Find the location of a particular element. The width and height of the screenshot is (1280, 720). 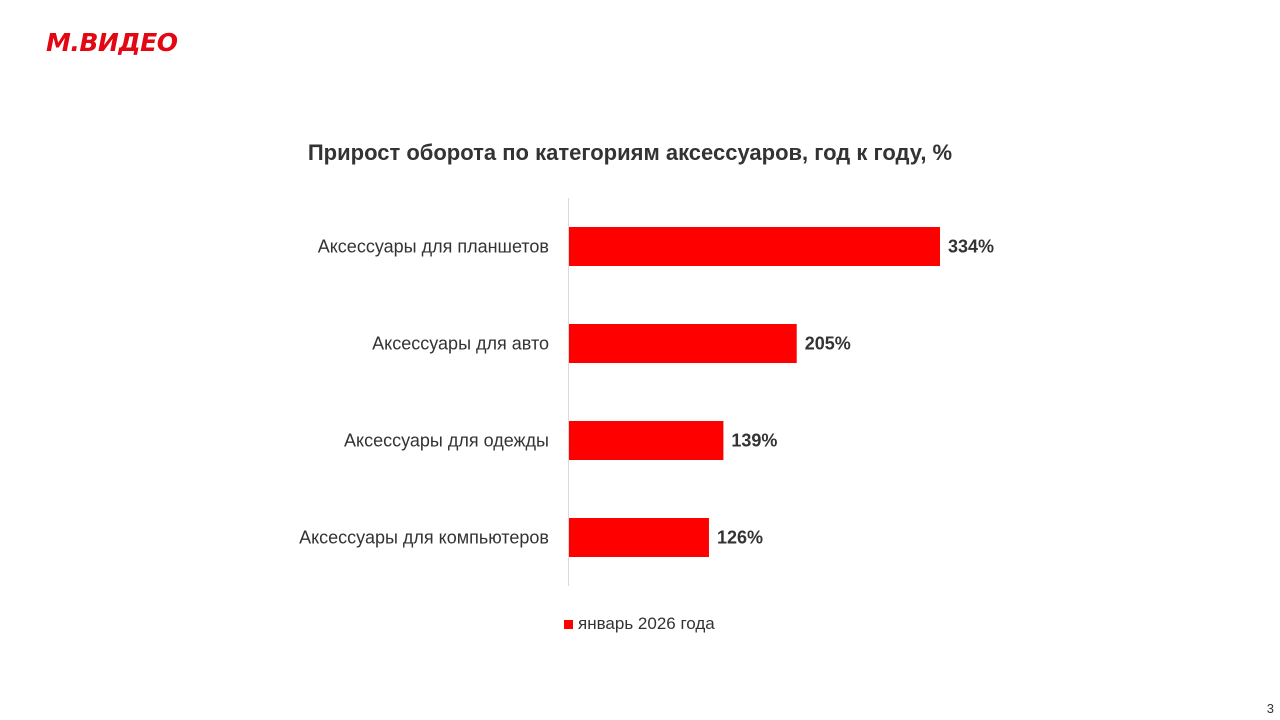

category-label: Аксессуары для авто is located at coordinates (460, 344).